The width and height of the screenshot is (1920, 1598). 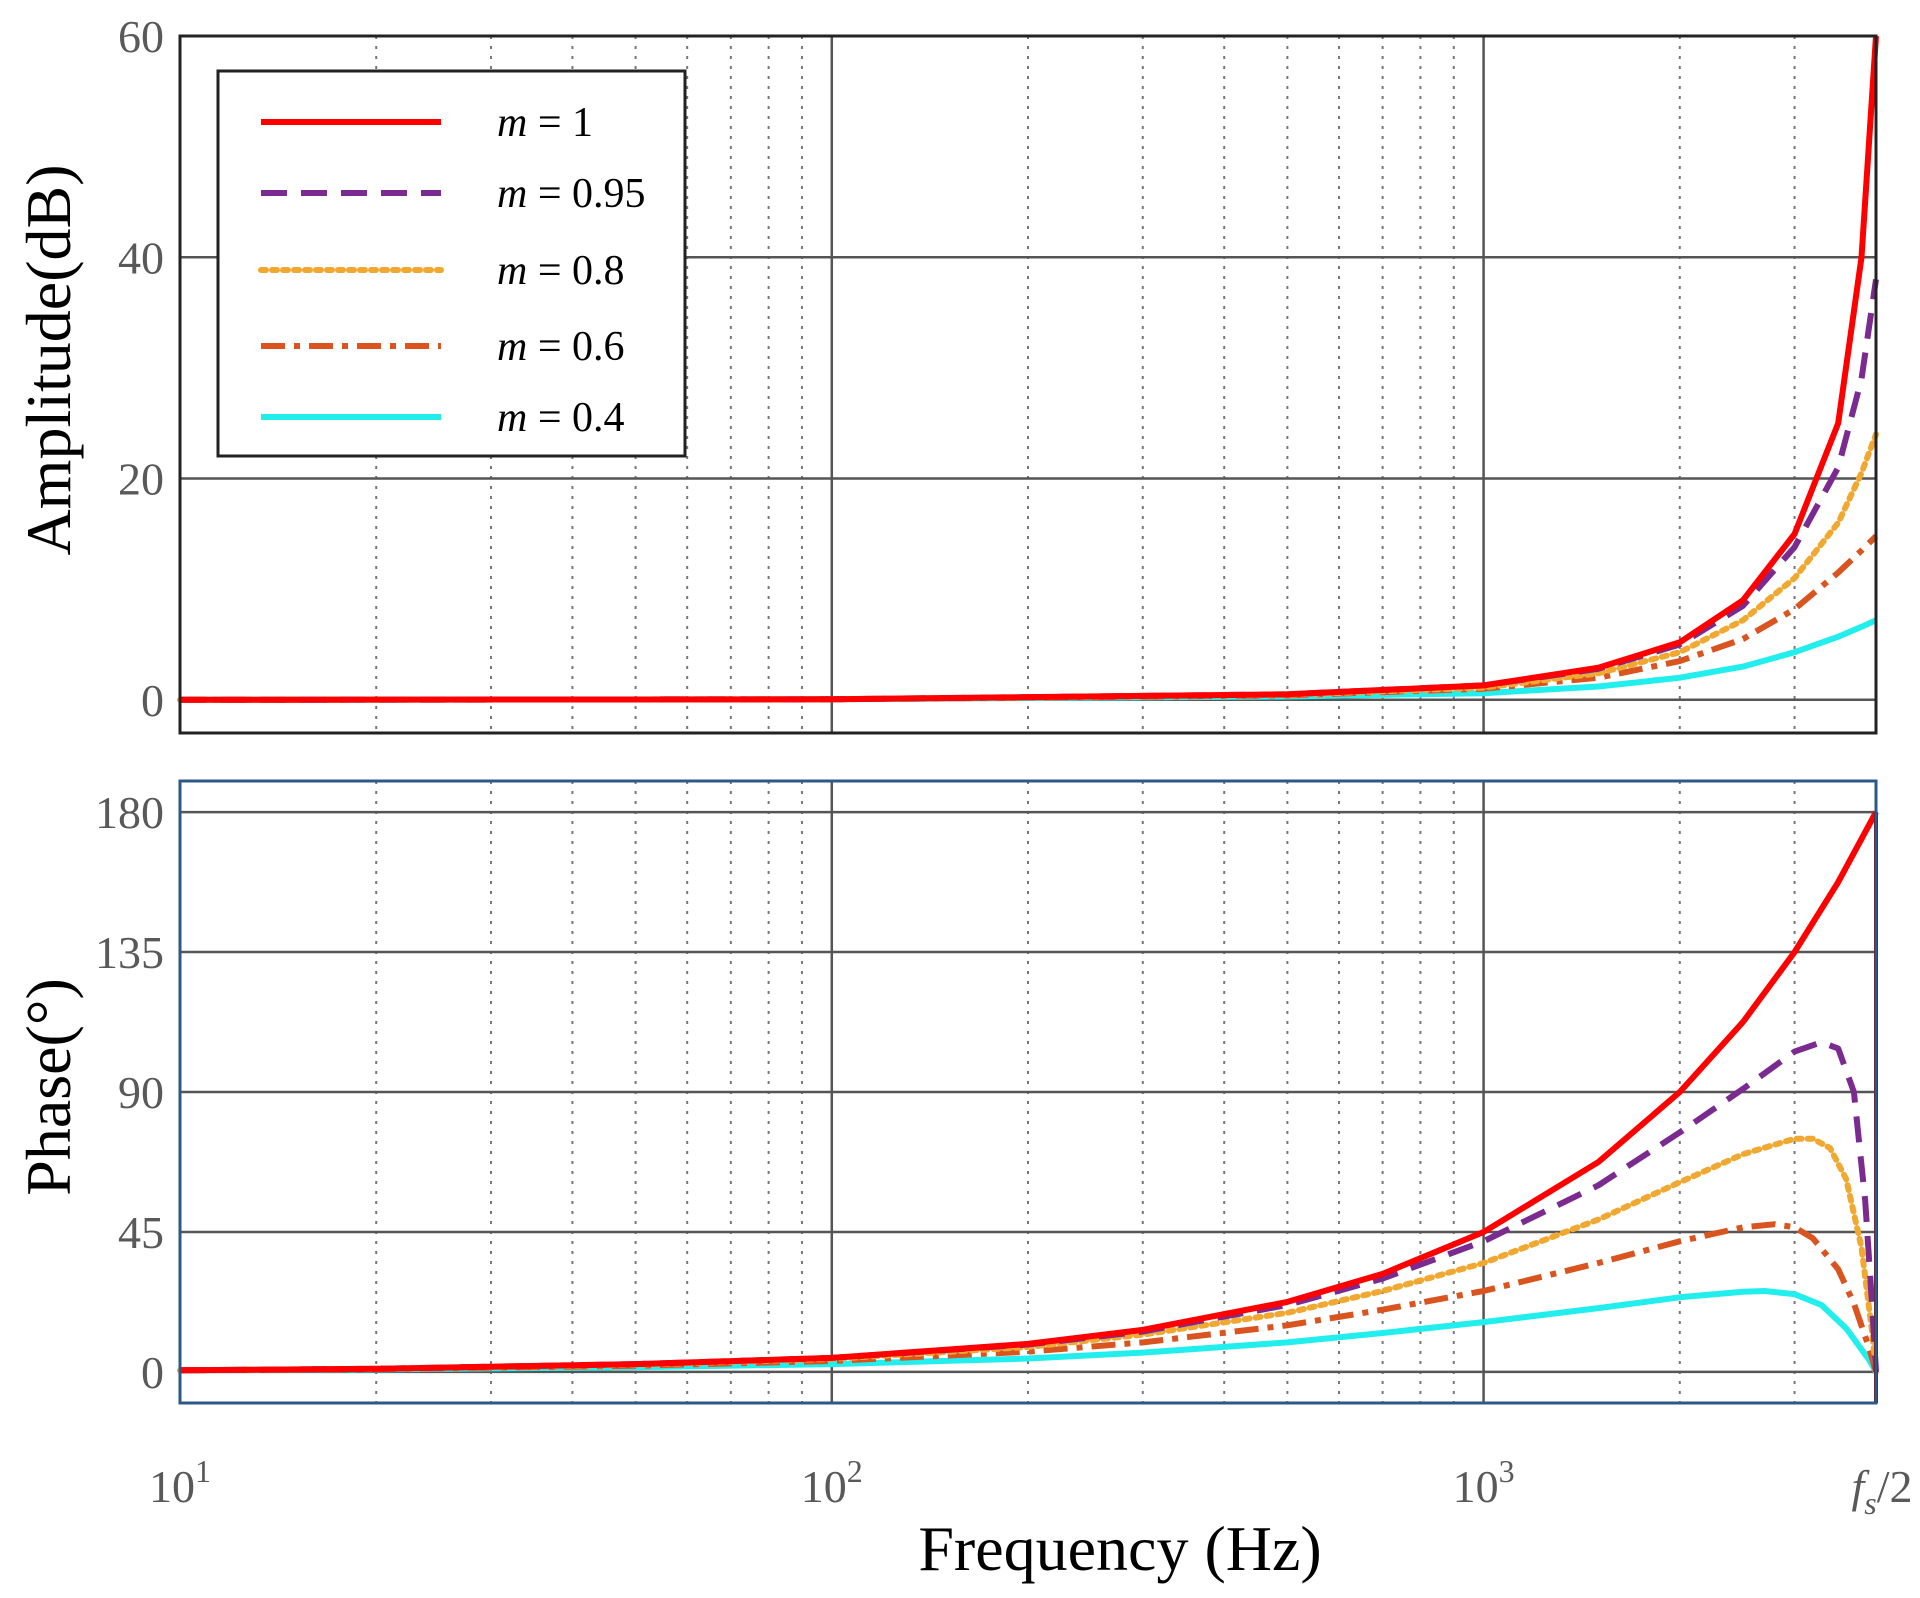 I want to click on phase-ytick-label: 45, so click(x=141, y=1232).